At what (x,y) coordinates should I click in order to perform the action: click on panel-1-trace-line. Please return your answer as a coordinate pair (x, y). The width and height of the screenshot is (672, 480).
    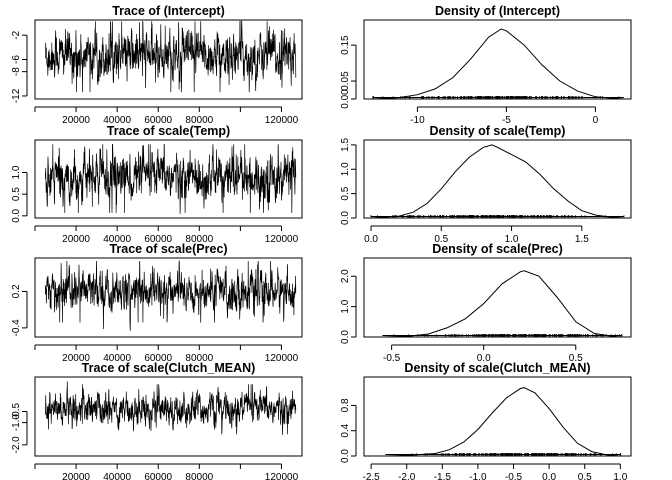
    Looking at the image, I should click on (170, 56).